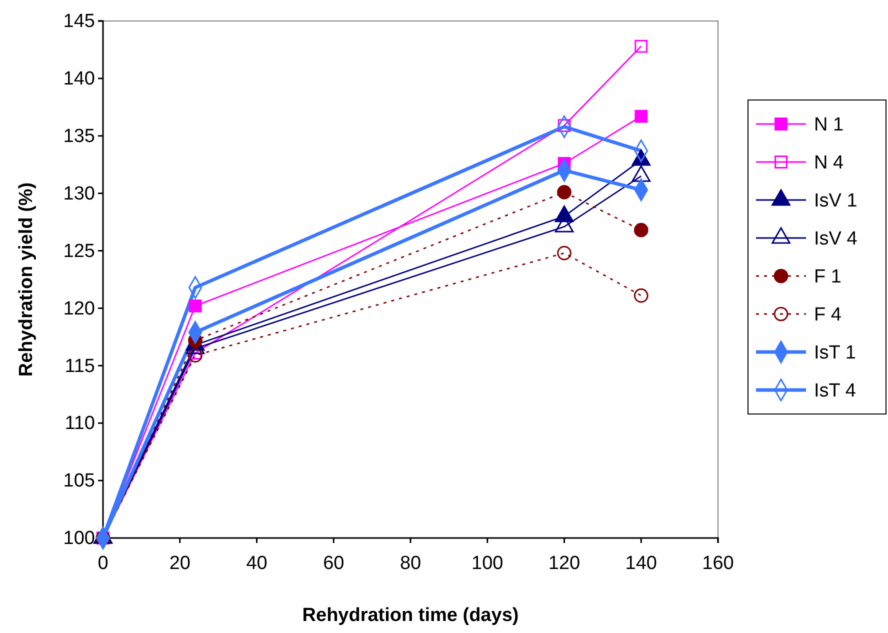 The width and height of the screenshot is (888, 633). Describe the element at coordinates (333, 563) in the screenshot. I see `x-tick-label: 60` at that location.